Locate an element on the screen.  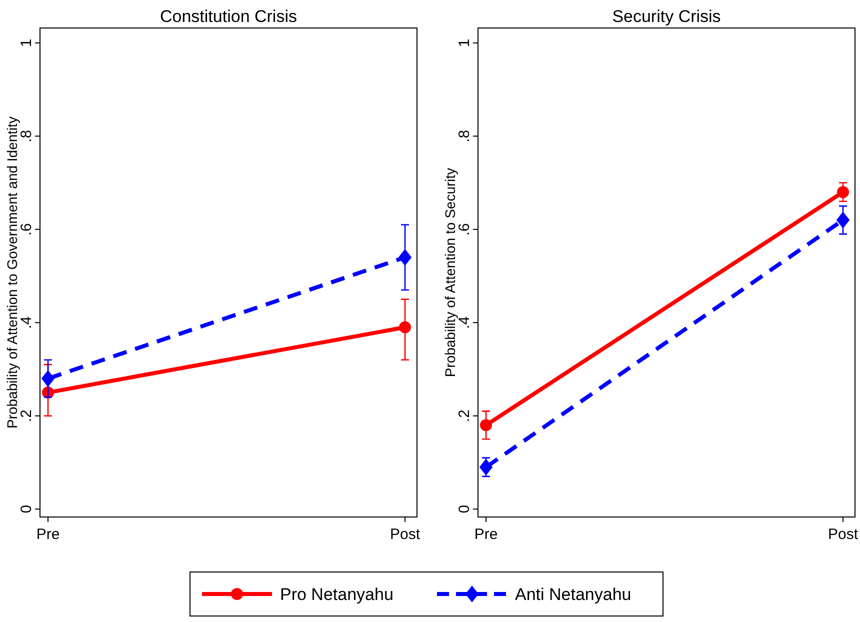
y-tick-label: .4 is located at coordinates (26, 322).